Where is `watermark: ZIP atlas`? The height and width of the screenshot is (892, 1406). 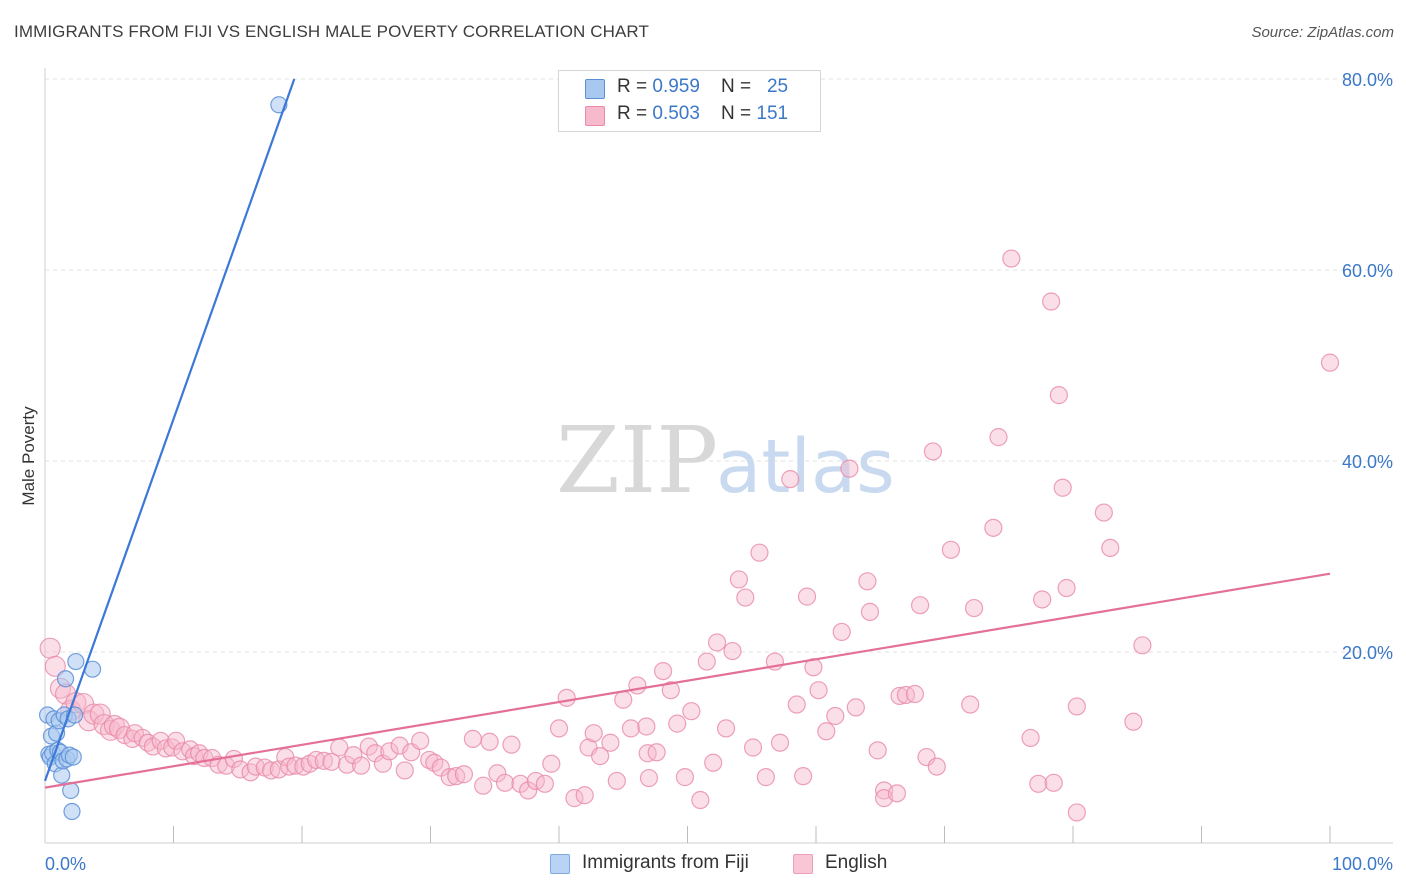 watermark: ZIP atlas is located at coordinates (725, 460).